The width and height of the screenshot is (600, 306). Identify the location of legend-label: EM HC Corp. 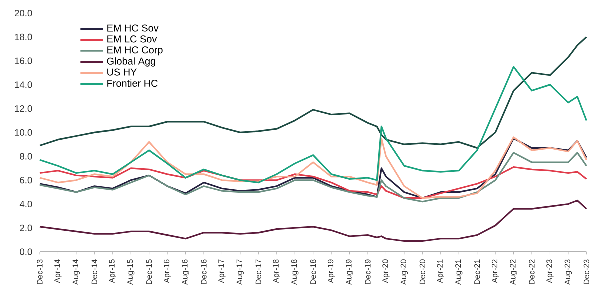
(135, 51).